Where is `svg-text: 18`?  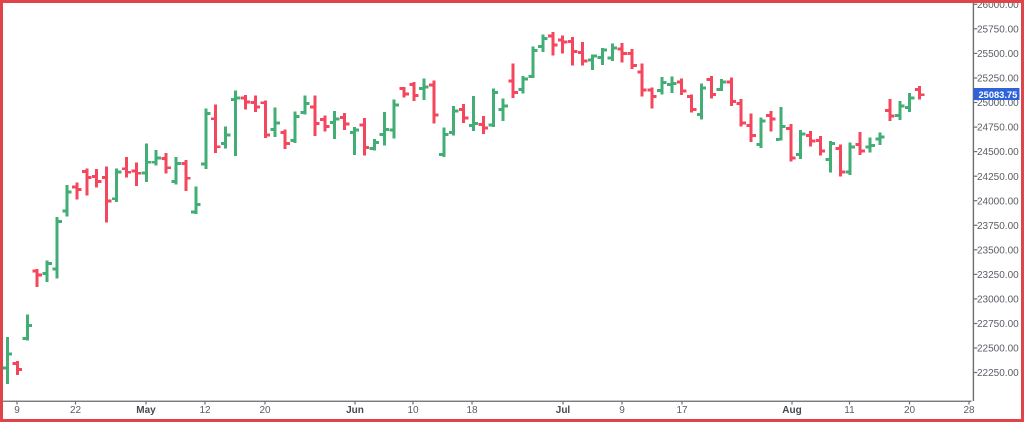 svg-text: 18 is located at coordinates (472, 410).